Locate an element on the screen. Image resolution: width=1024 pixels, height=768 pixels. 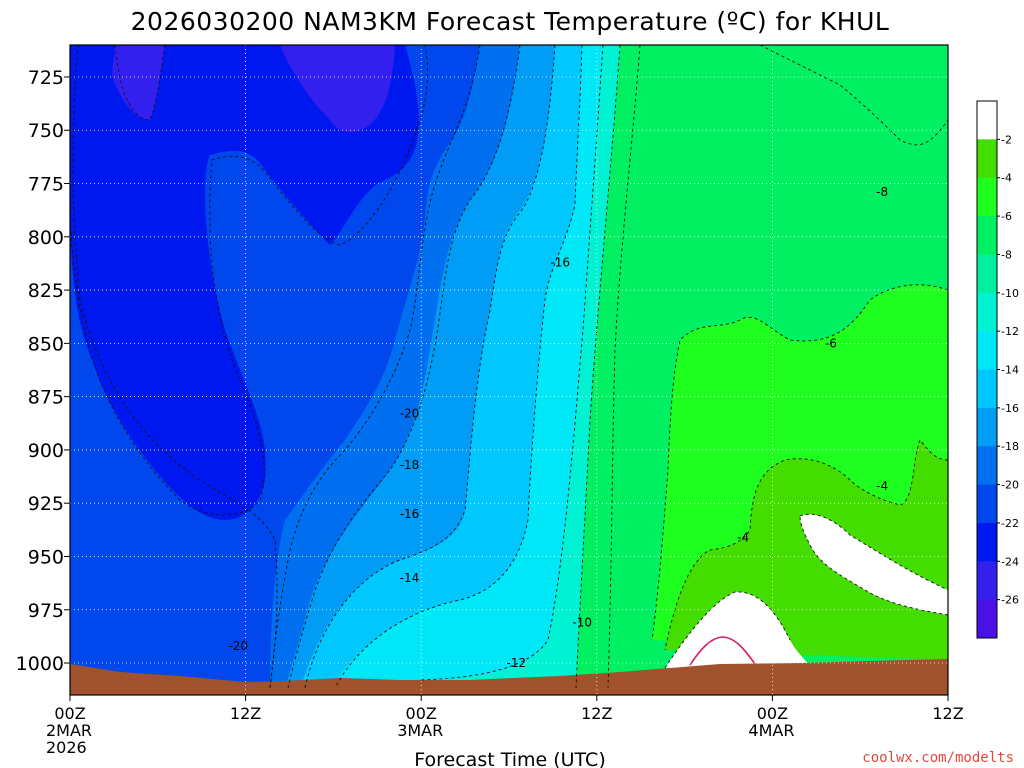
x-tick-date: 2MAR is located at coordinates (69, 730).